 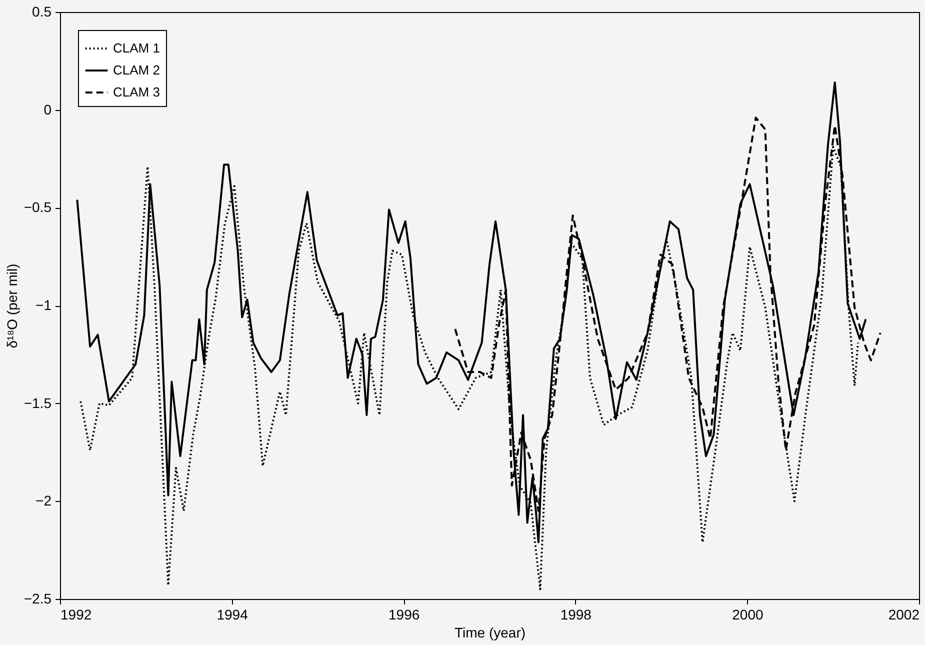 I want to click on x-tick-label: 1992, so click(x=76, y=614).